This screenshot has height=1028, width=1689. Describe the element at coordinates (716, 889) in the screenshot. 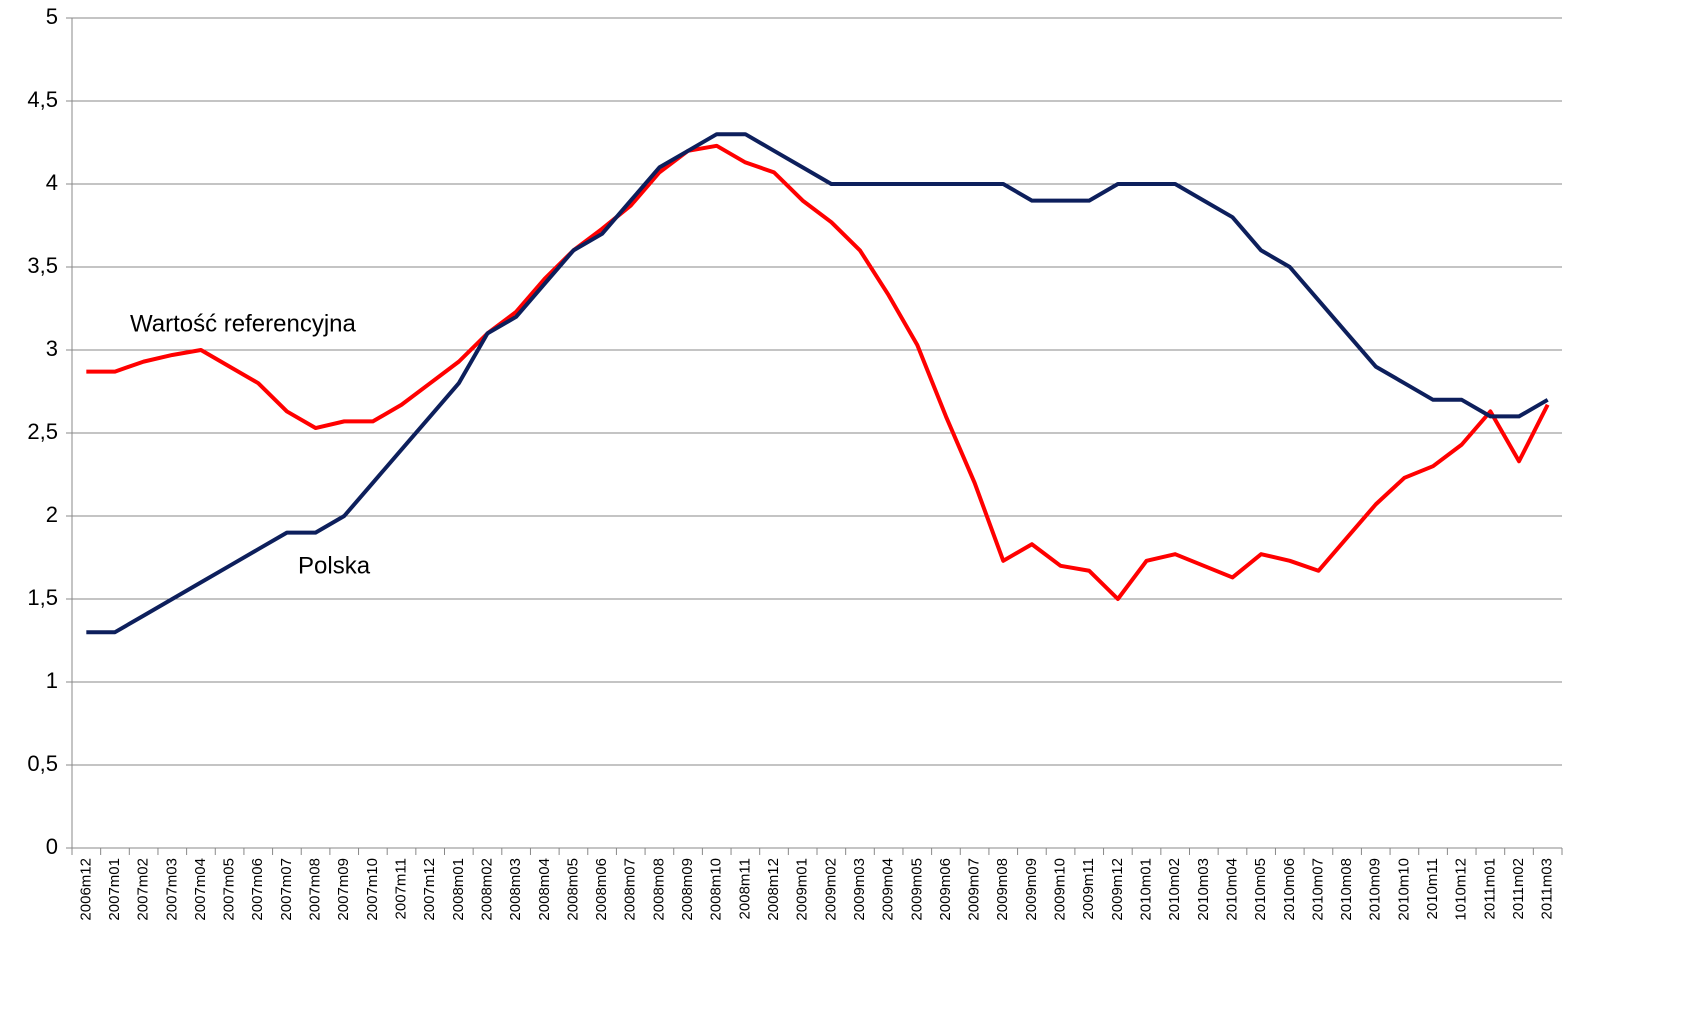

I see `x-tick-label: 2008m10` at that location.